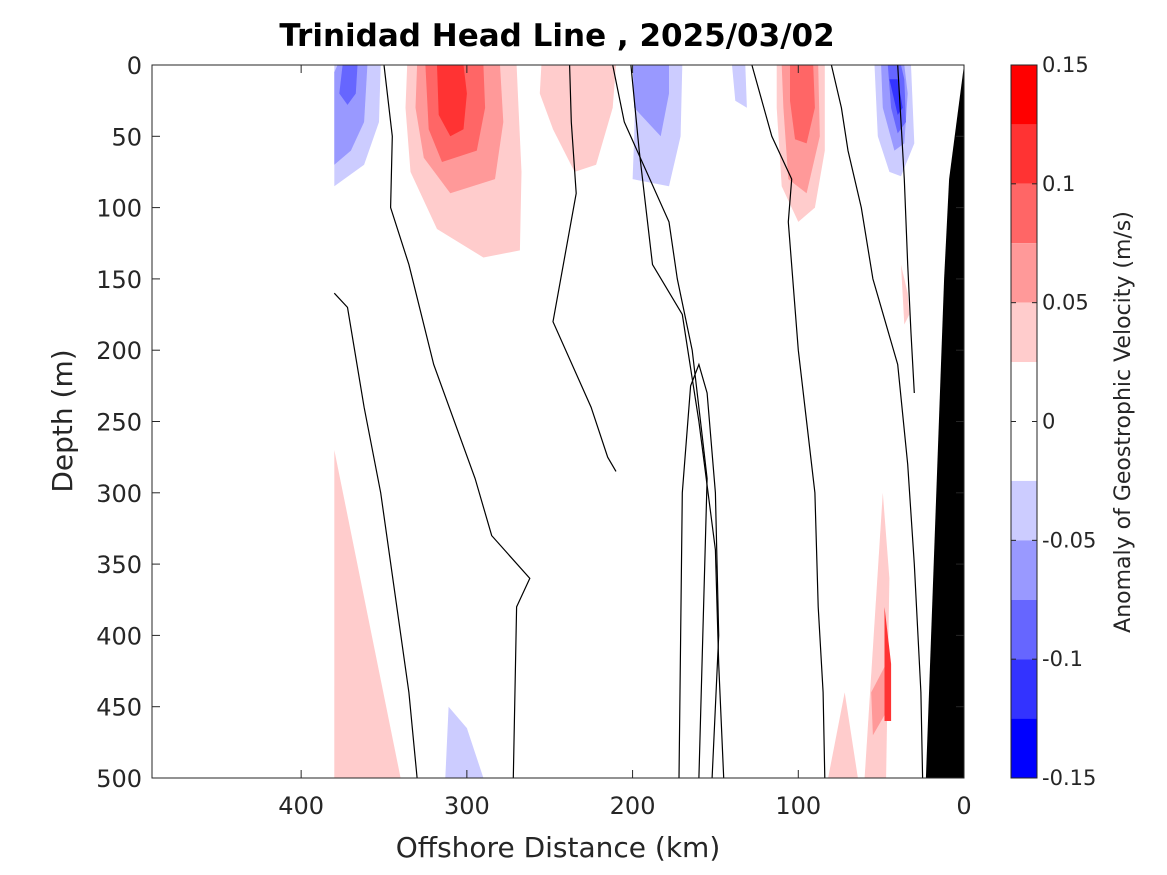 The image size is (1167, 875). I want to click on y-tick-label: 0, so click(134, 66).